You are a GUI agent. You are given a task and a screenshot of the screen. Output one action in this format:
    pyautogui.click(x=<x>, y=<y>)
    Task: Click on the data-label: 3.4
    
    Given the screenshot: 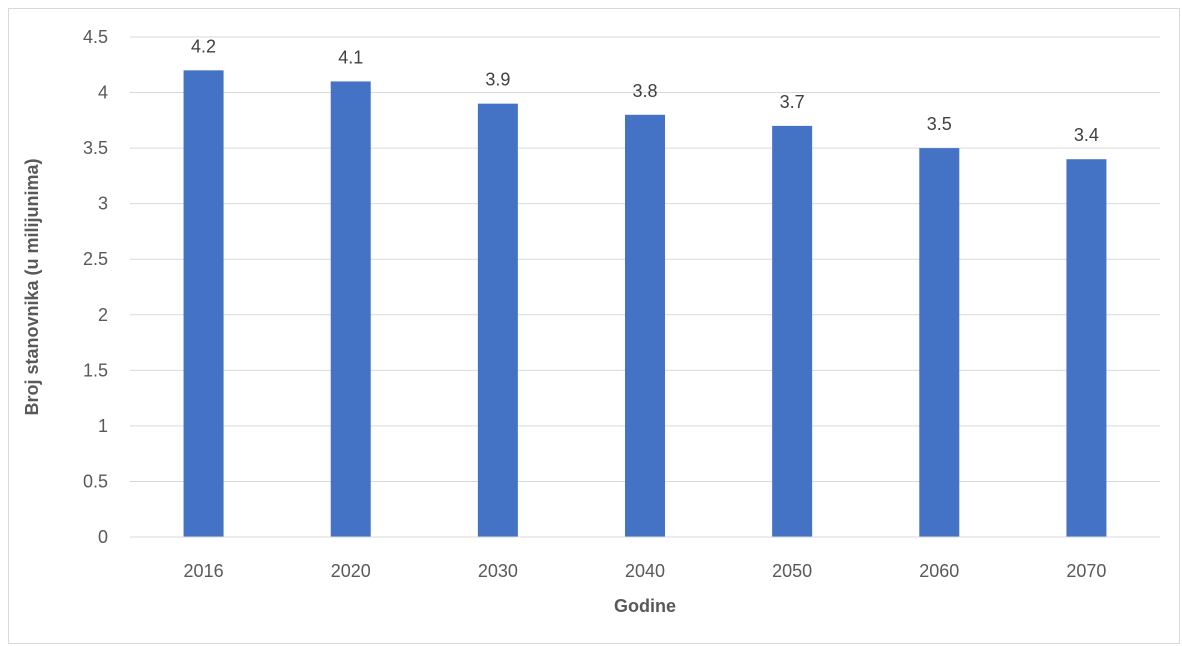 What is the action you would take?
    pyautogui.click(x=1086, y=135)
    